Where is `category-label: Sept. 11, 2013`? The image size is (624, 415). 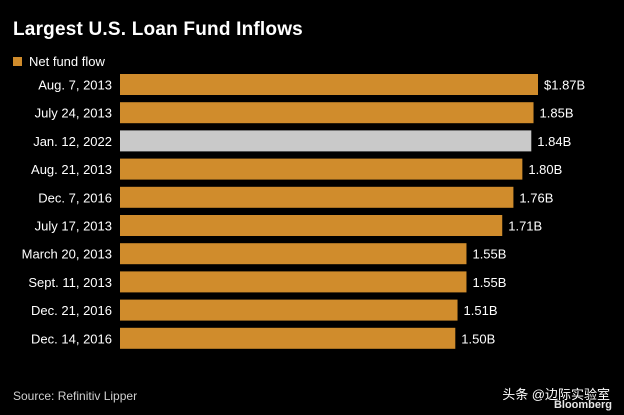
category-label: Sept. 11, 2013 is located at coordinates (70, 282).